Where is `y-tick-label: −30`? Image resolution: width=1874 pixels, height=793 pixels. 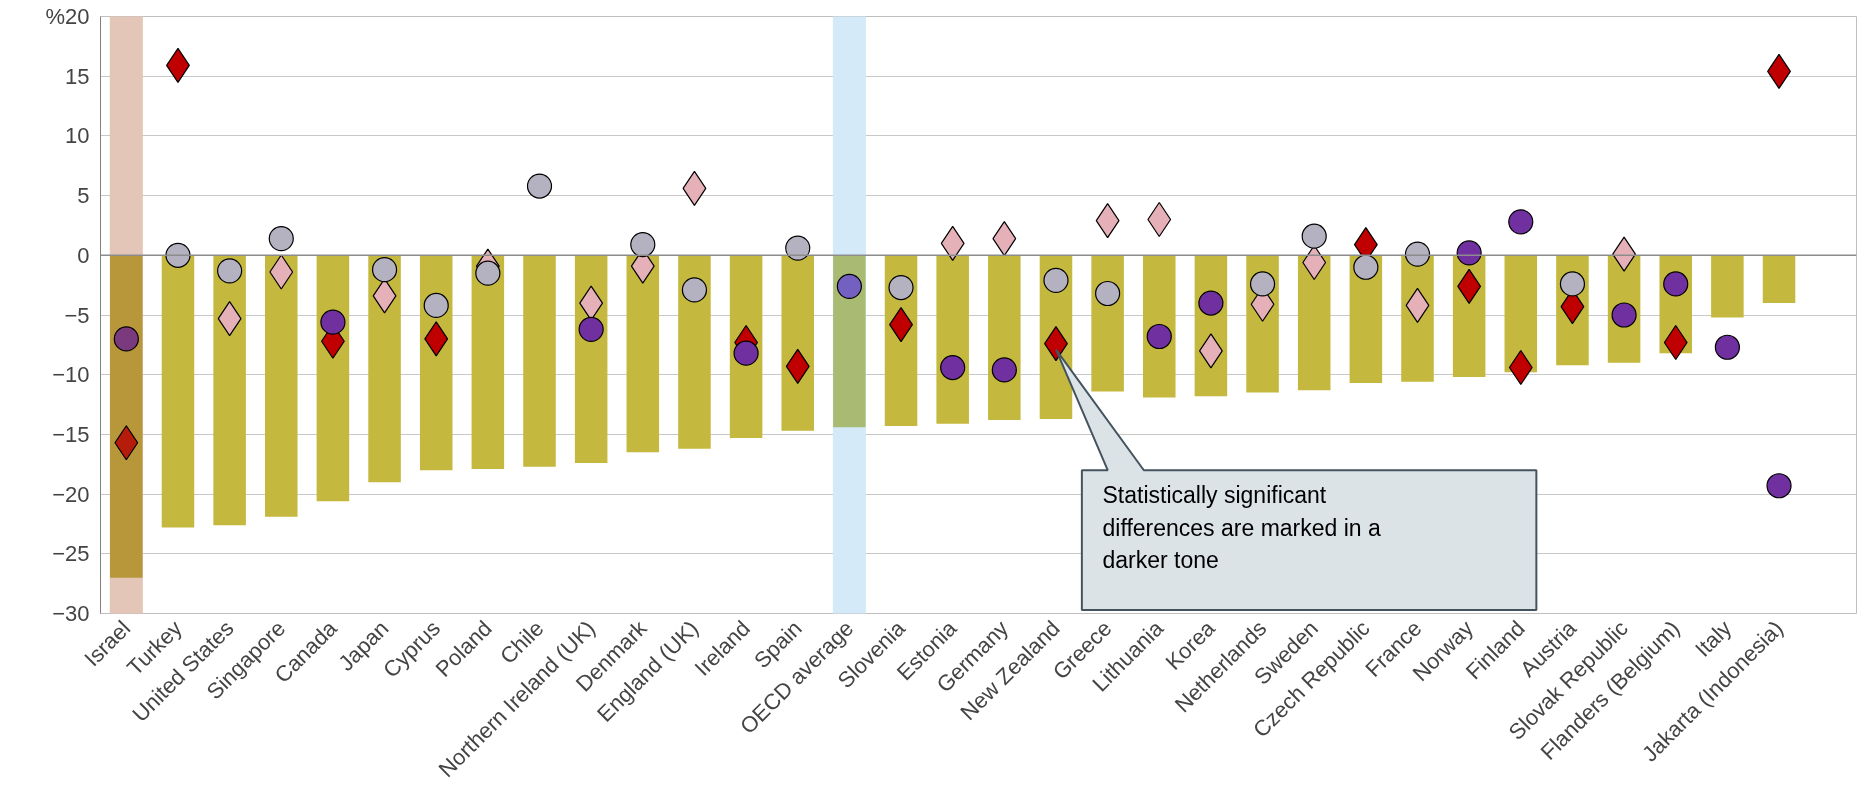
y-tick-label: −30 is located at coordinates (71, 613).